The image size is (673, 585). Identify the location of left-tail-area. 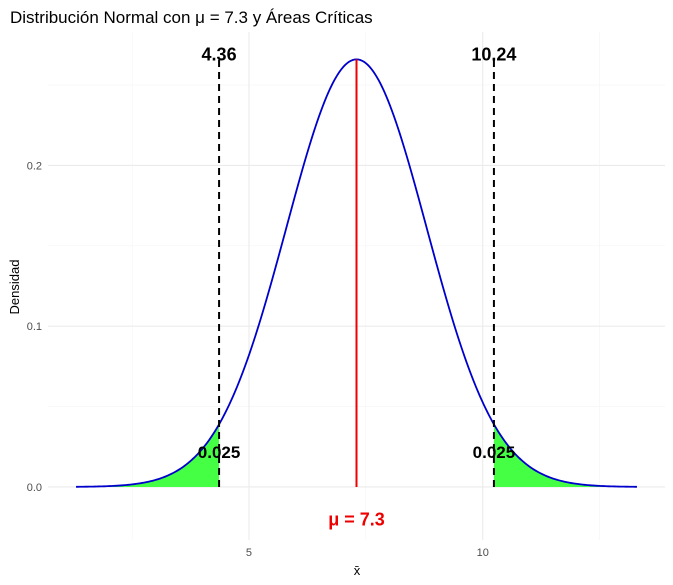
(148, 455).